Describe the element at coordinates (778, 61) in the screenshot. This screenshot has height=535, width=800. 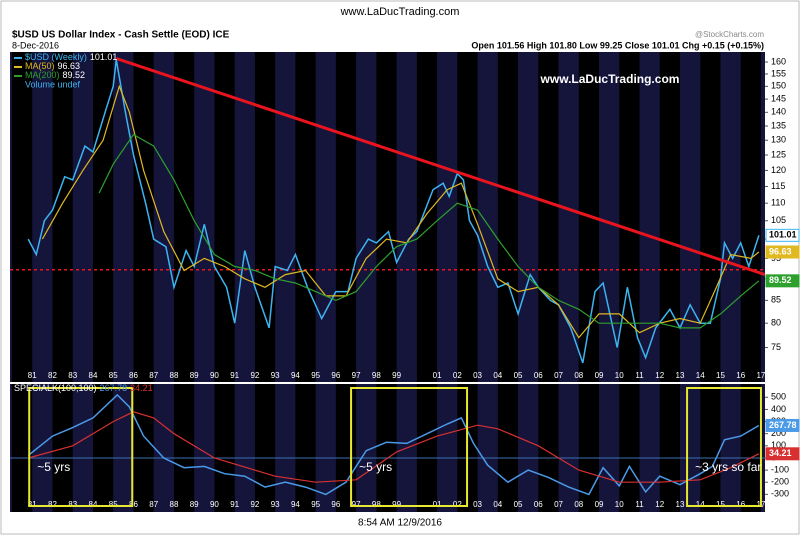
I see `y-tick-label: 160` at that location.